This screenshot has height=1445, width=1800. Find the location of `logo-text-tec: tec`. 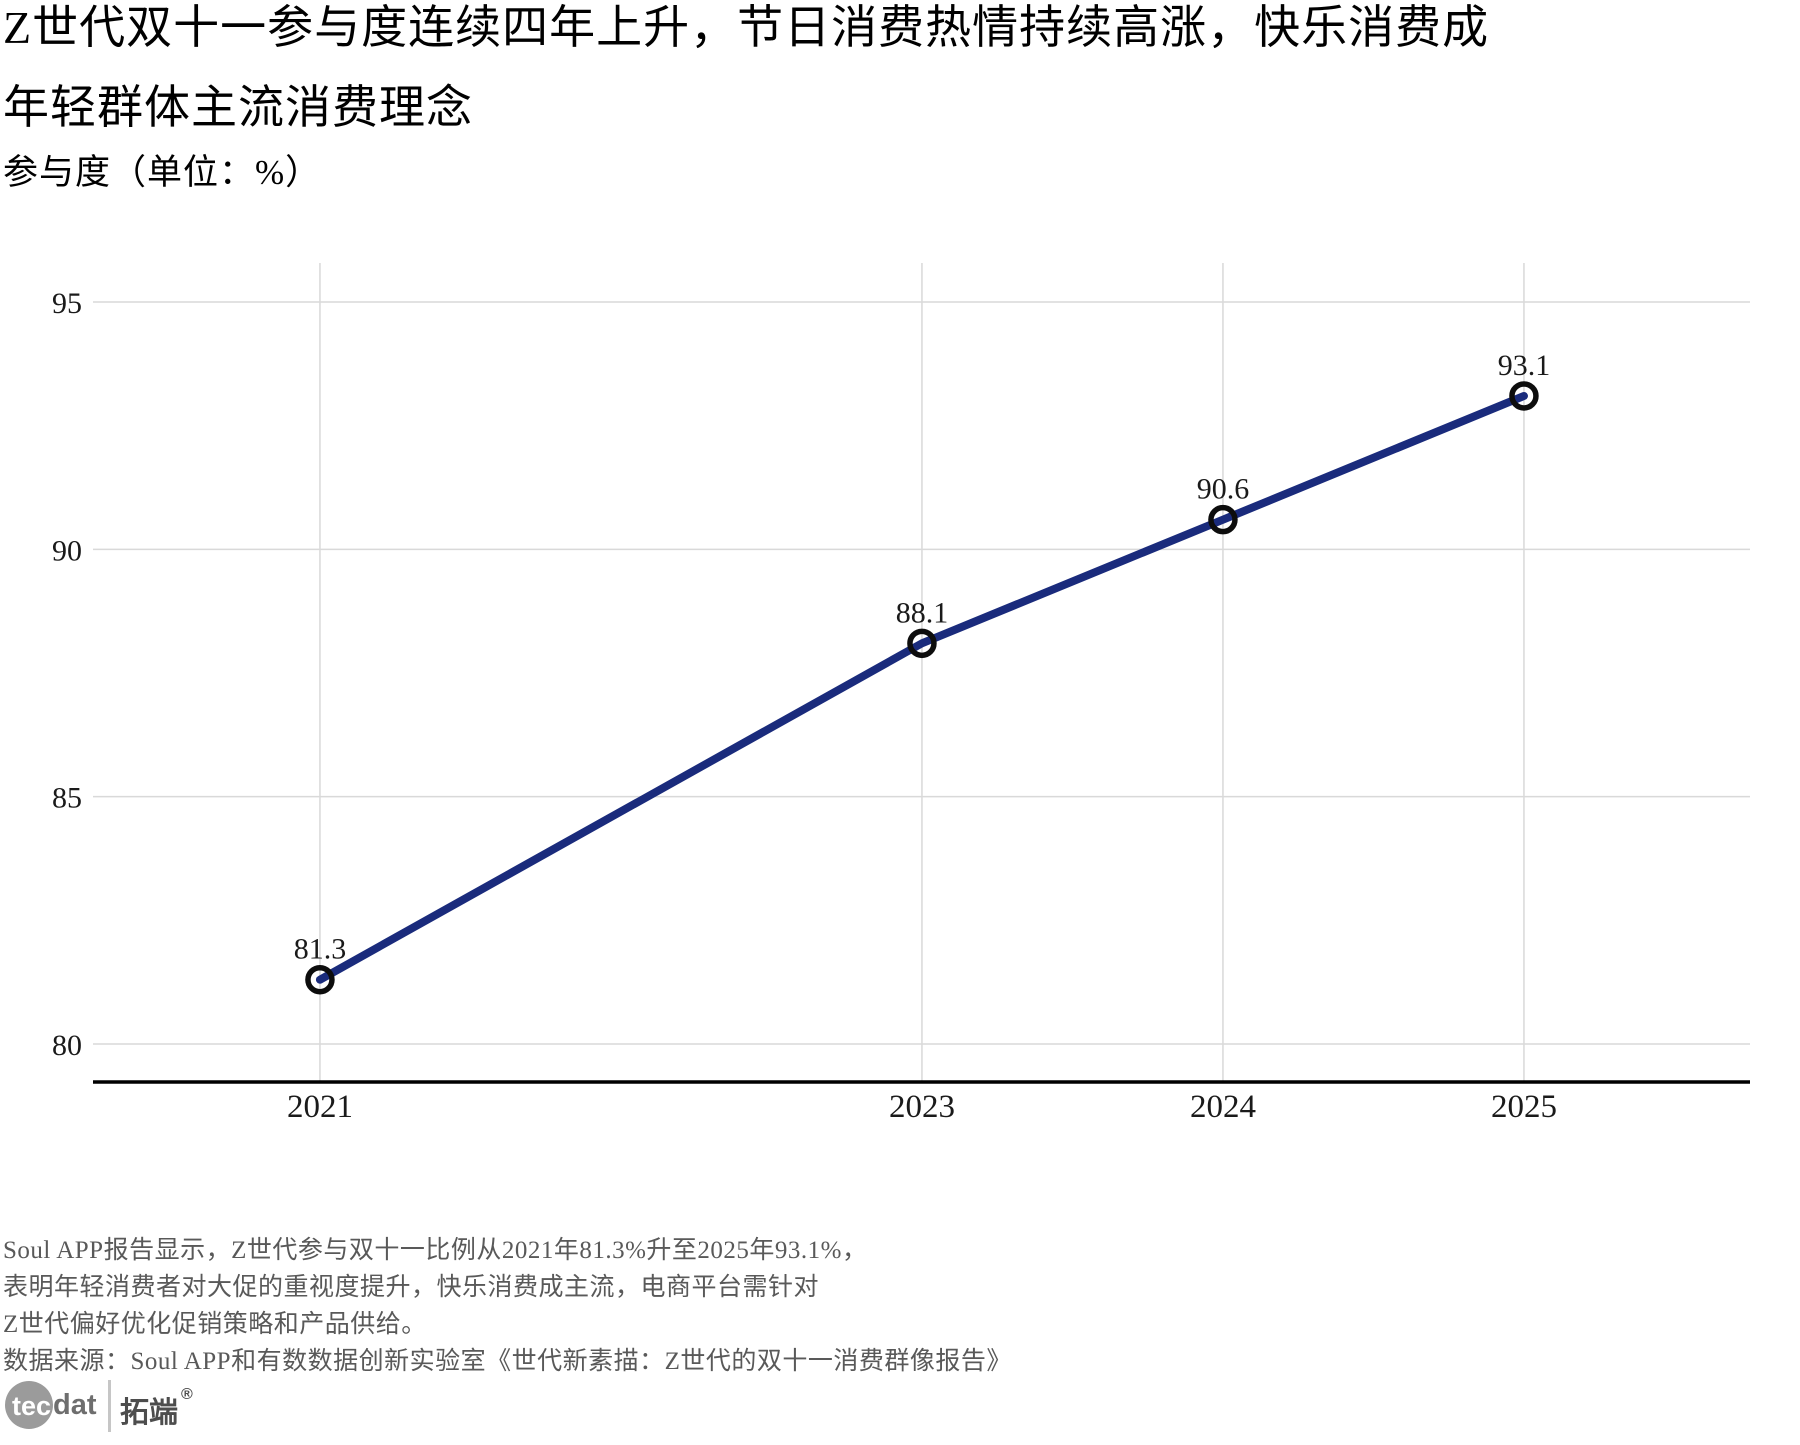

logo-text-tec: tec is located at coordinates (32, 1406).